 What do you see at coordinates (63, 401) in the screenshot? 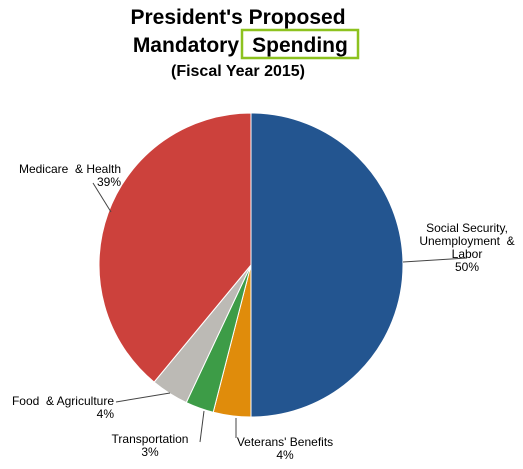
I see `slice-name-label: Food & Agriculture` at bounding box center [63, 401].